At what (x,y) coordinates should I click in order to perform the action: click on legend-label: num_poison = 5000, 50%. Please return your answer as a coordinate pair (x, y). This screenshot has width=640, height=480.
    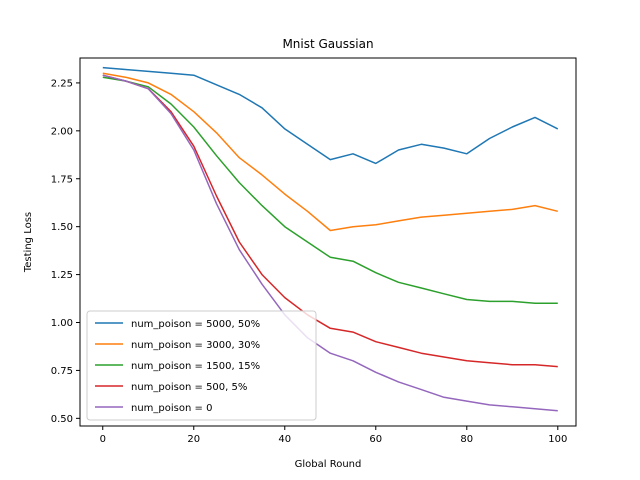
    Looking at the image, I should click on (195, 324).